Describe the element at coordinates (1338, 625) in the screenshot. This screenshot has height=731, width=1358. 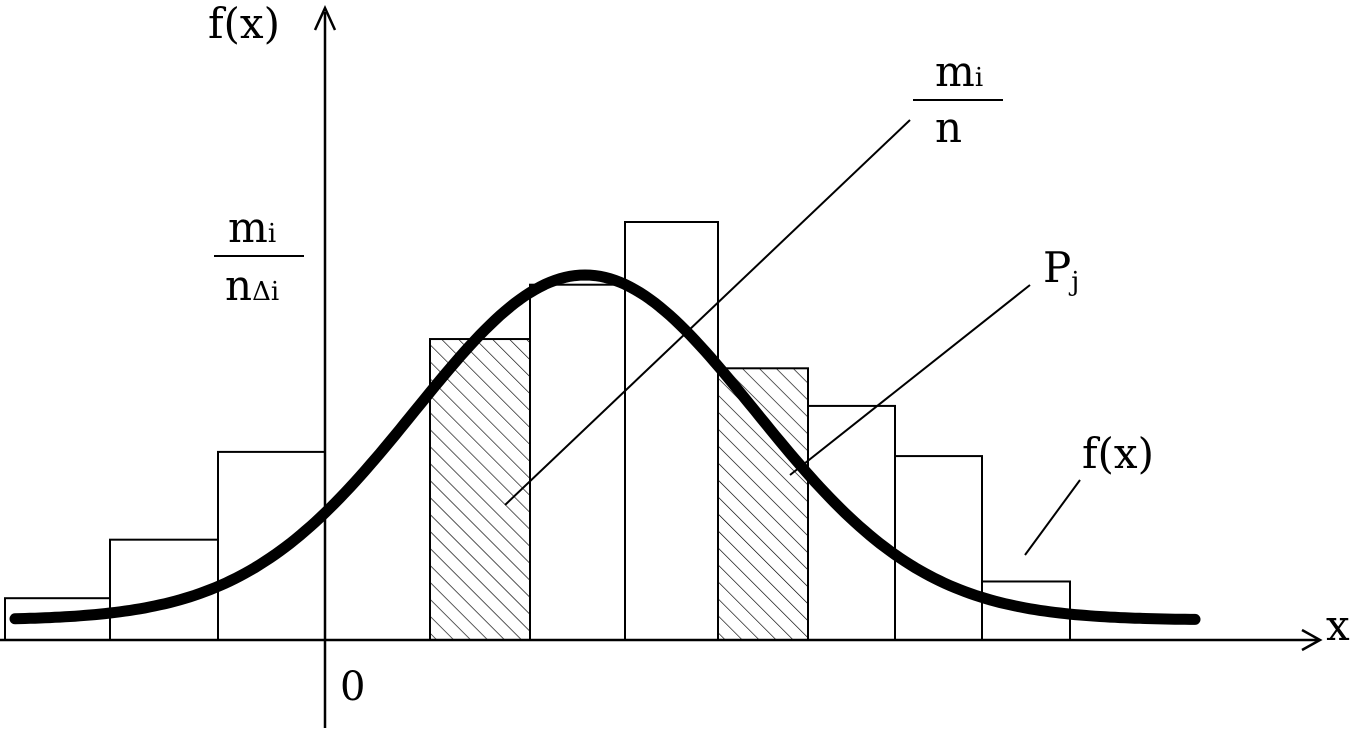
I see `x-axis-label: x` at that location.